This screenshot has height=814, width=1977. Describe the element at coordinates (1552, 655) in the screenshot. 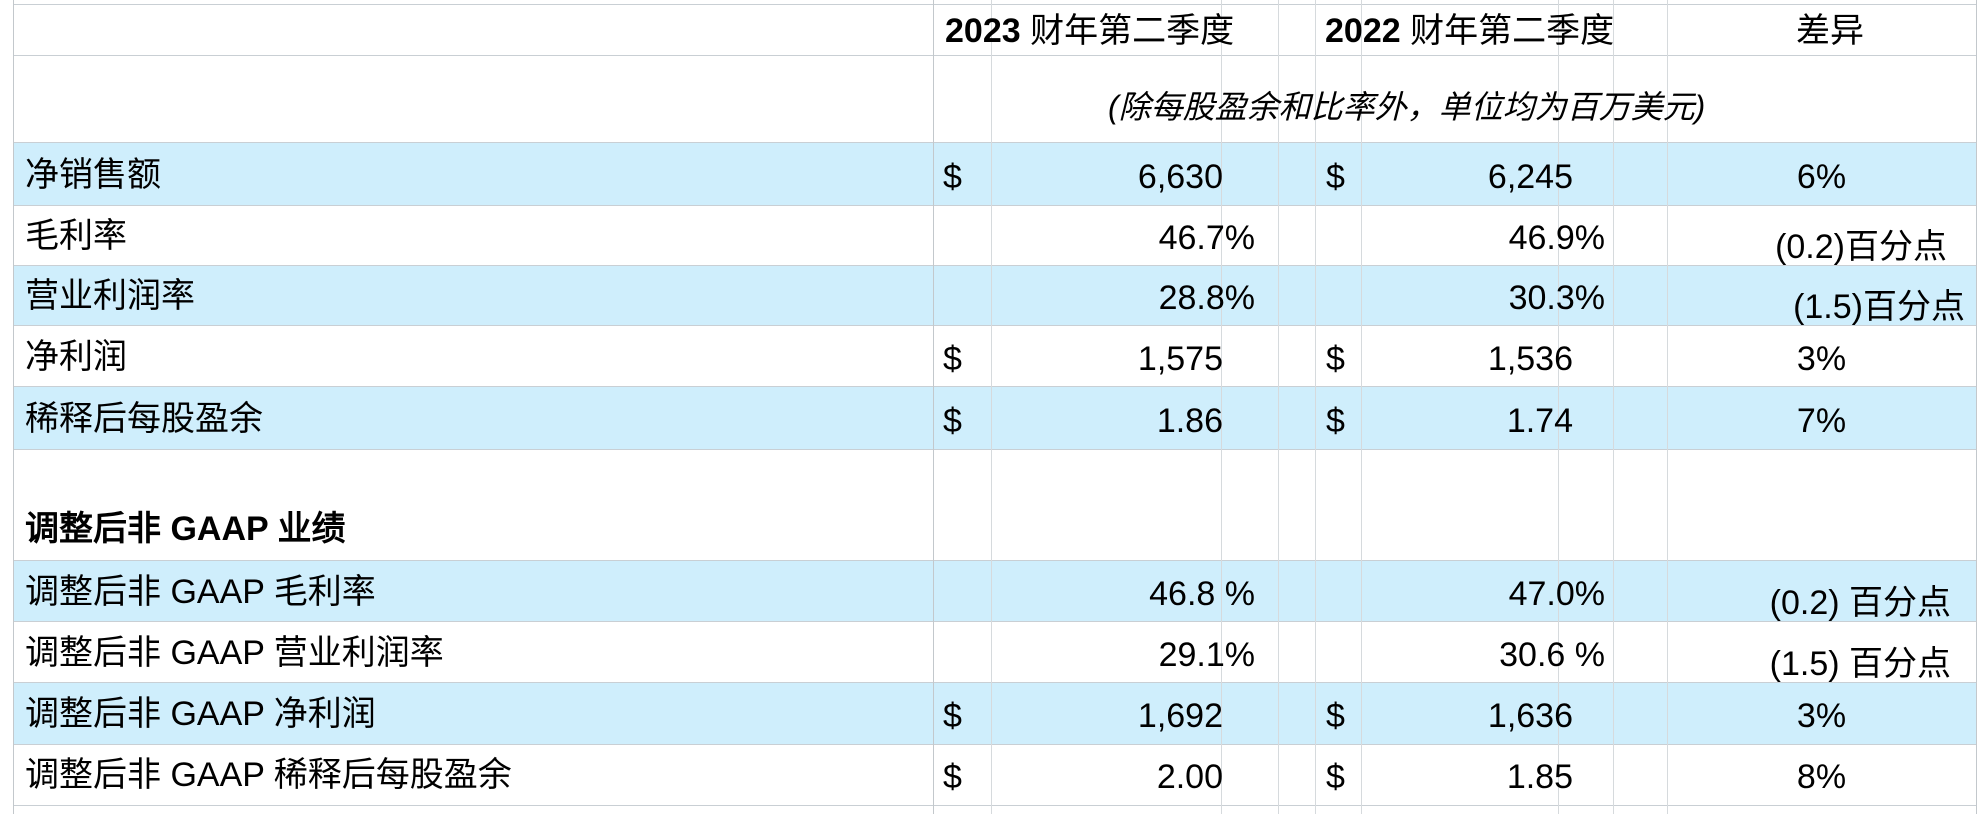

I see `value-fy2022: 30.6 %` at that location.